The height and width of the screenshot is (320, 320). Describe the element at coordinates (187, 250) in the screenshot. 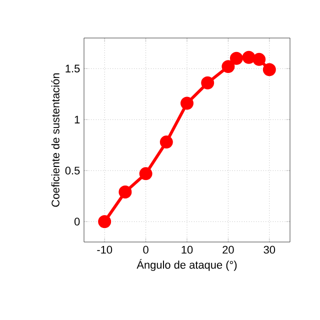

I see `x-tick-label: 10` at that location.